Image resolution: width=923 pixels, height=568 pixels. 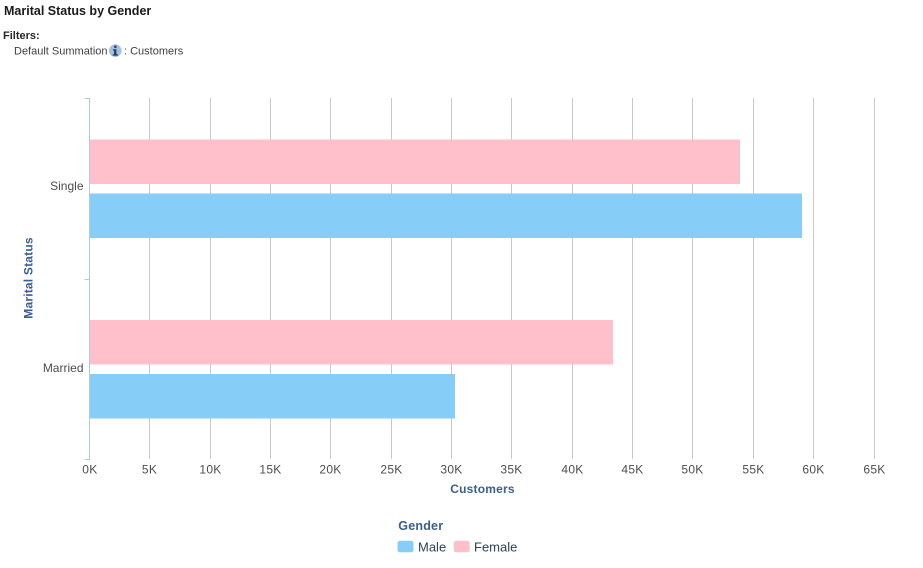 I want to click on svg-text: 5K, so click(x=149, y=470).